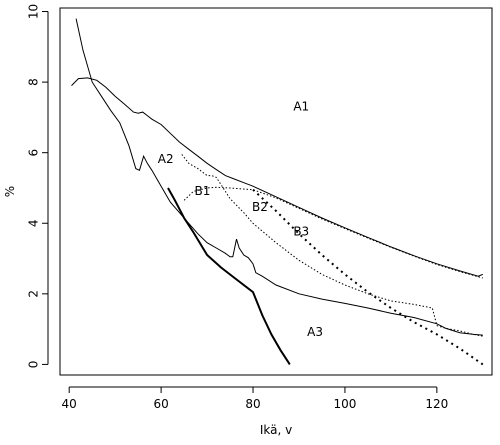 Image resolution: width=500 pixels, height=445 pixels. What do you see at coordinates (301, 232) in the screenshot?
I see `series-label-b3: B3` at bounding box center [301, 232].